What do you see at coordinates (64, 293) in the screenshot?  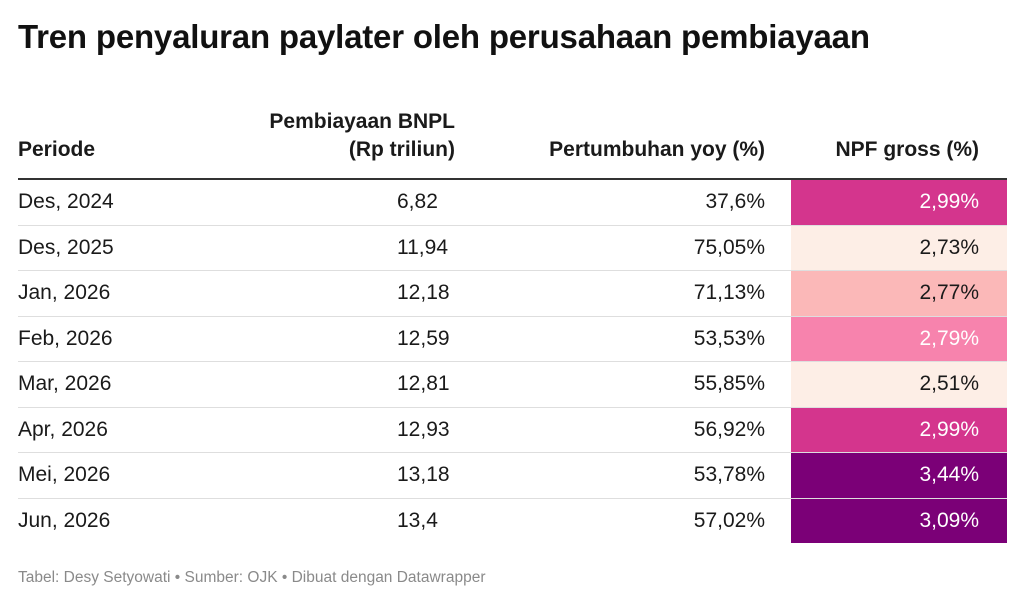 I see `cell-periode: Jan, 2026` at bounding box center [64, 293].